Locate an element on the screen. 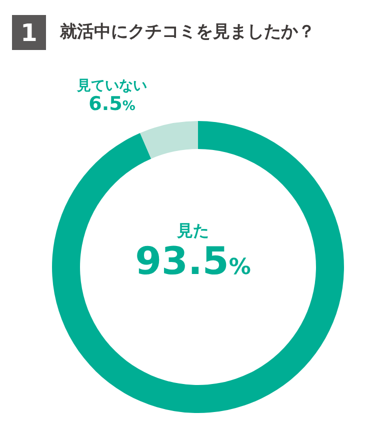  data-label: 6.5% is located at coordinates (112, 104).